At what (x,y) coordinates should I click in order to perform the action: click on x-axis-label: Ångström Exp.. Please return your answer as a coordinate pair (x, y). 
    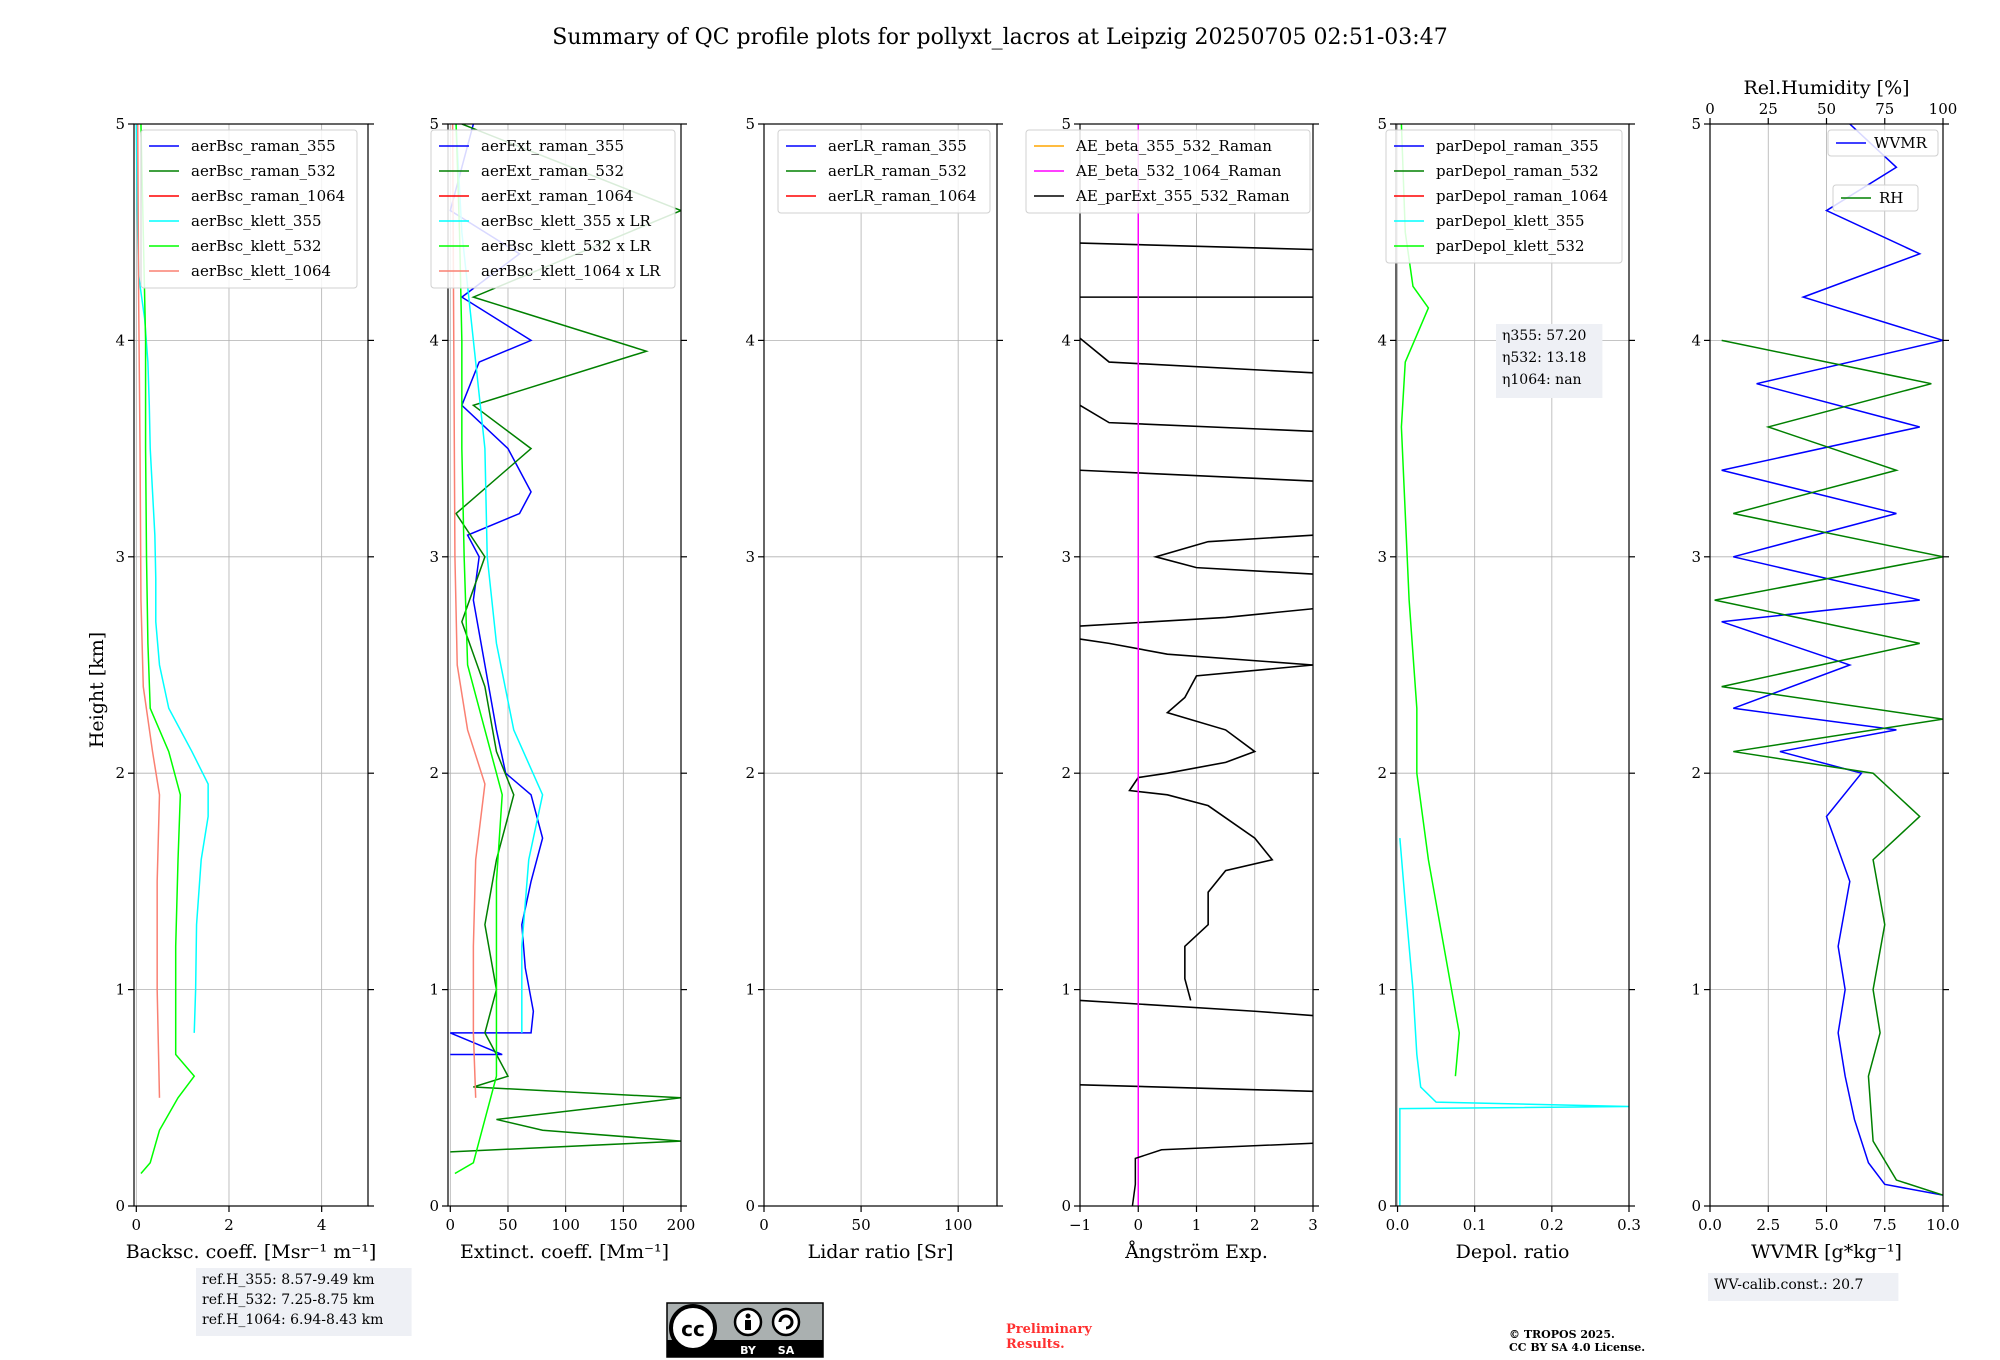
    Looking at the image, I should click on (1196, 1251).